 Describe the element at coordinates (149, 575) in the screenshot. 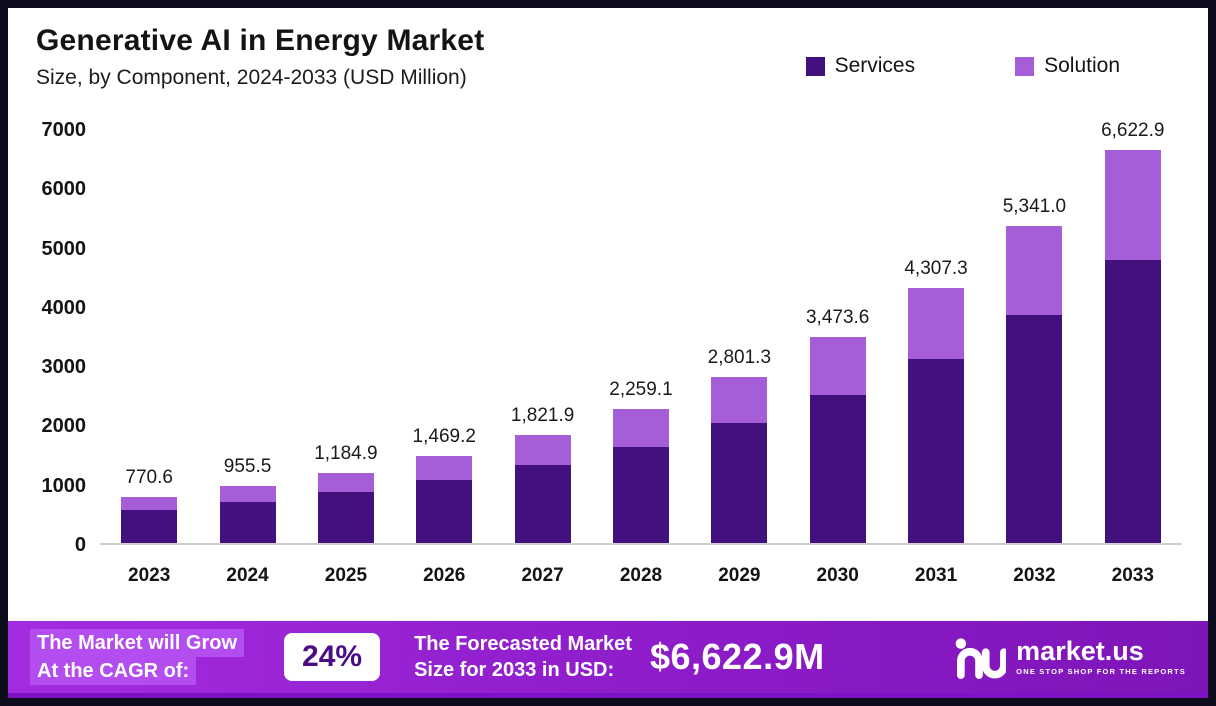

I see `x-tick-label: 2023` at that location.